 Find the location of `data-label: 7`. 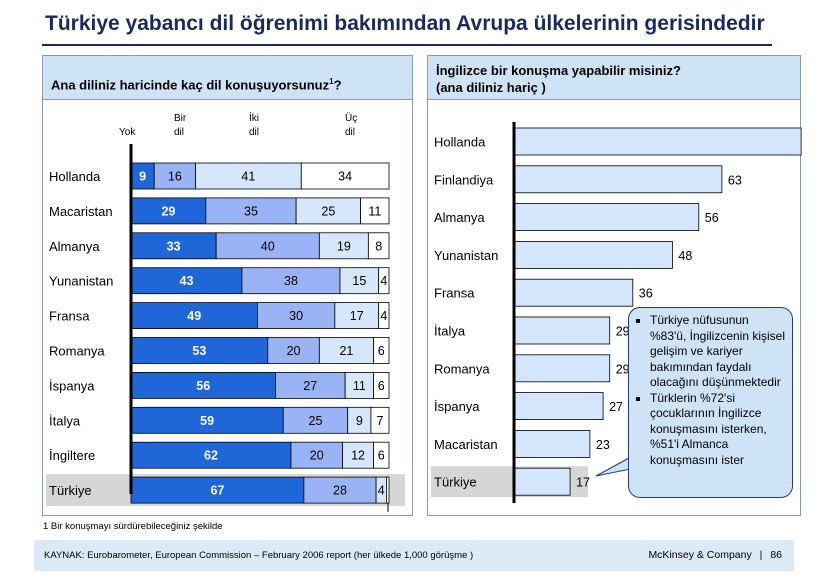

data-label: 7 is located at coordinates (379, 421).